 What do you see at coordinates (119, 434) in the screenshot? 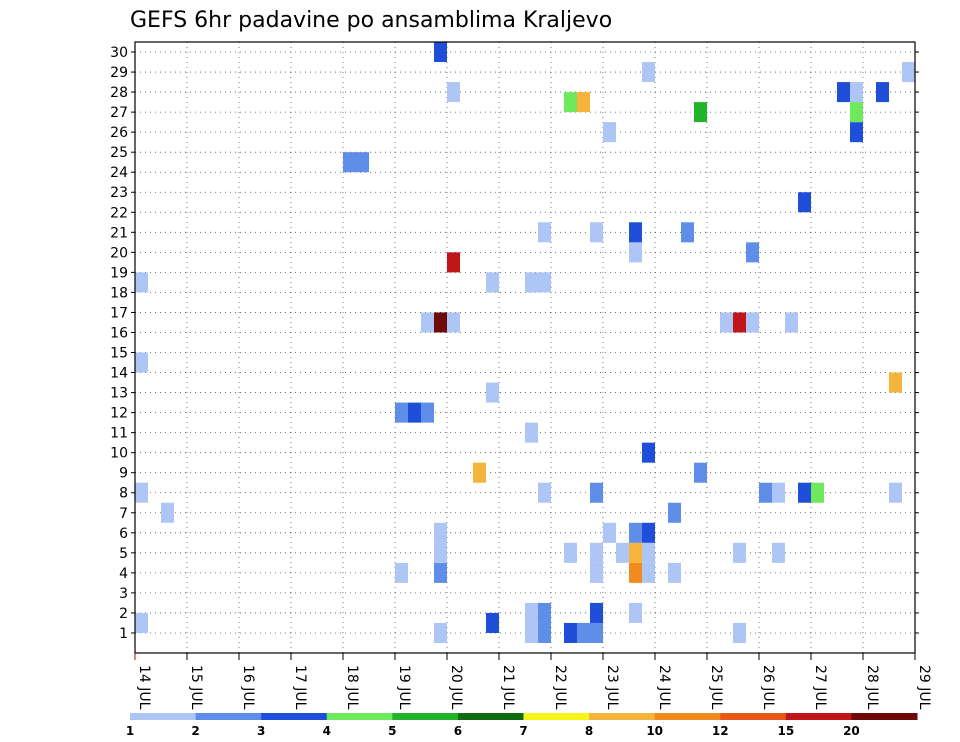
I see `y-tick-label: 11` at bounding box center [119, 434].